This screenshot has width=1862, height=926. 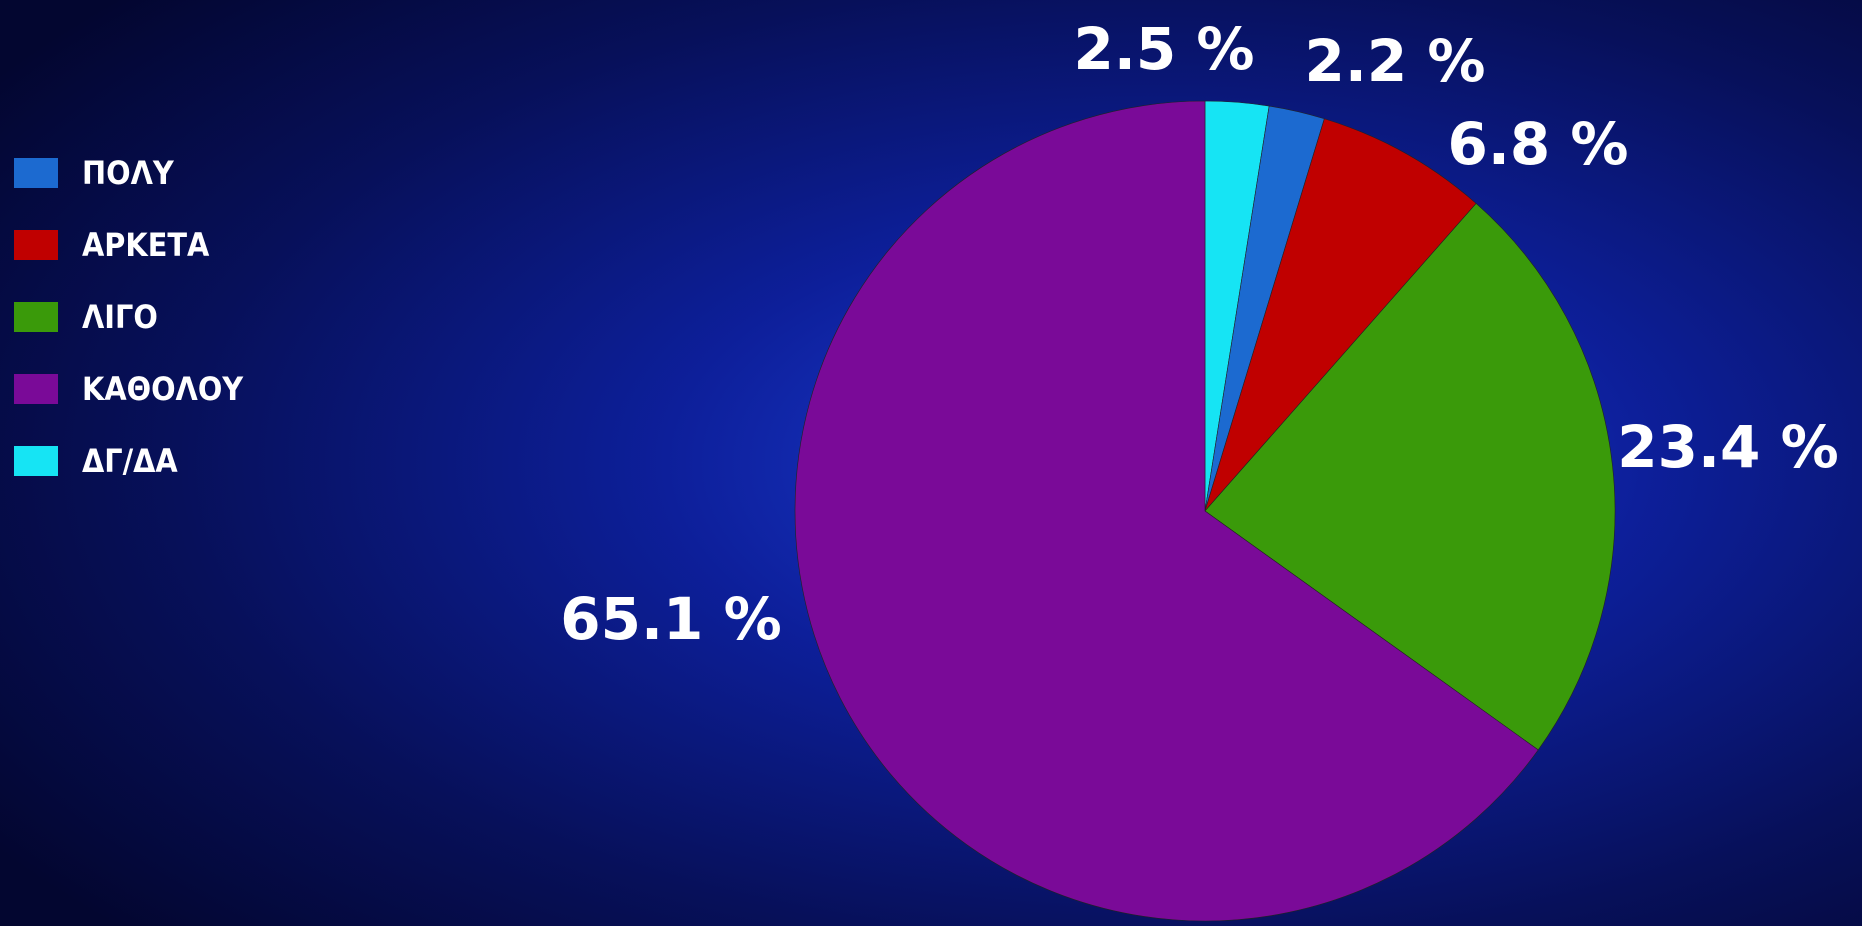 What do you see at coordinates (130, 461) in the screenshot?
I see `legend-label: ΔΓ/ΔΑ` at bounding box center [130, 461].